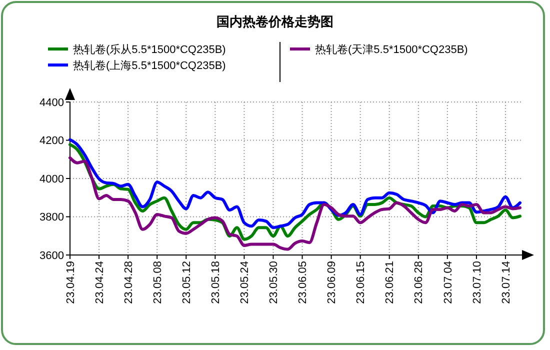 The image size is (550, 350). I want to click on y-tick-label: 3800, so click(52, 218).